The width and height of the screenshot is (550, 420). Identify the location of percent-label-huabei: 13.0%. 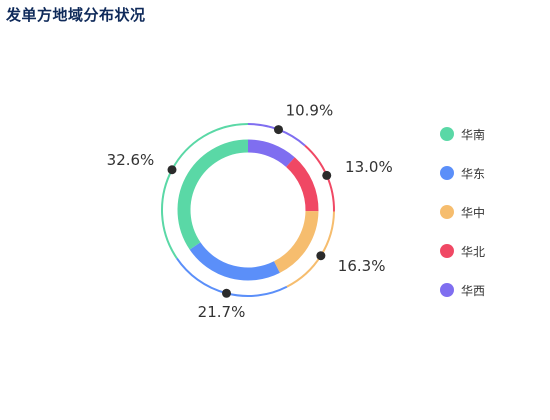
(369, 167).